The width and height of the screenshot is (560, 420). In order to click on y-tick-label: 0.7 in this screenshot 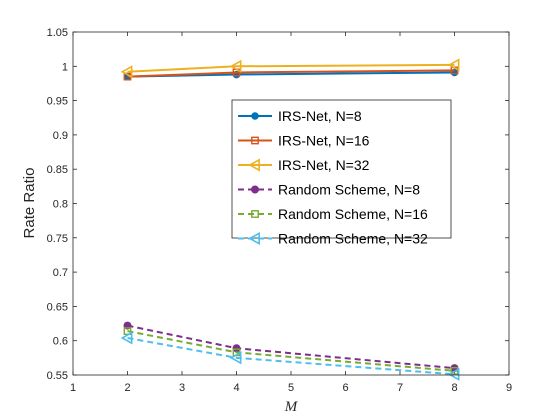, I will do `click(60, 273)`.